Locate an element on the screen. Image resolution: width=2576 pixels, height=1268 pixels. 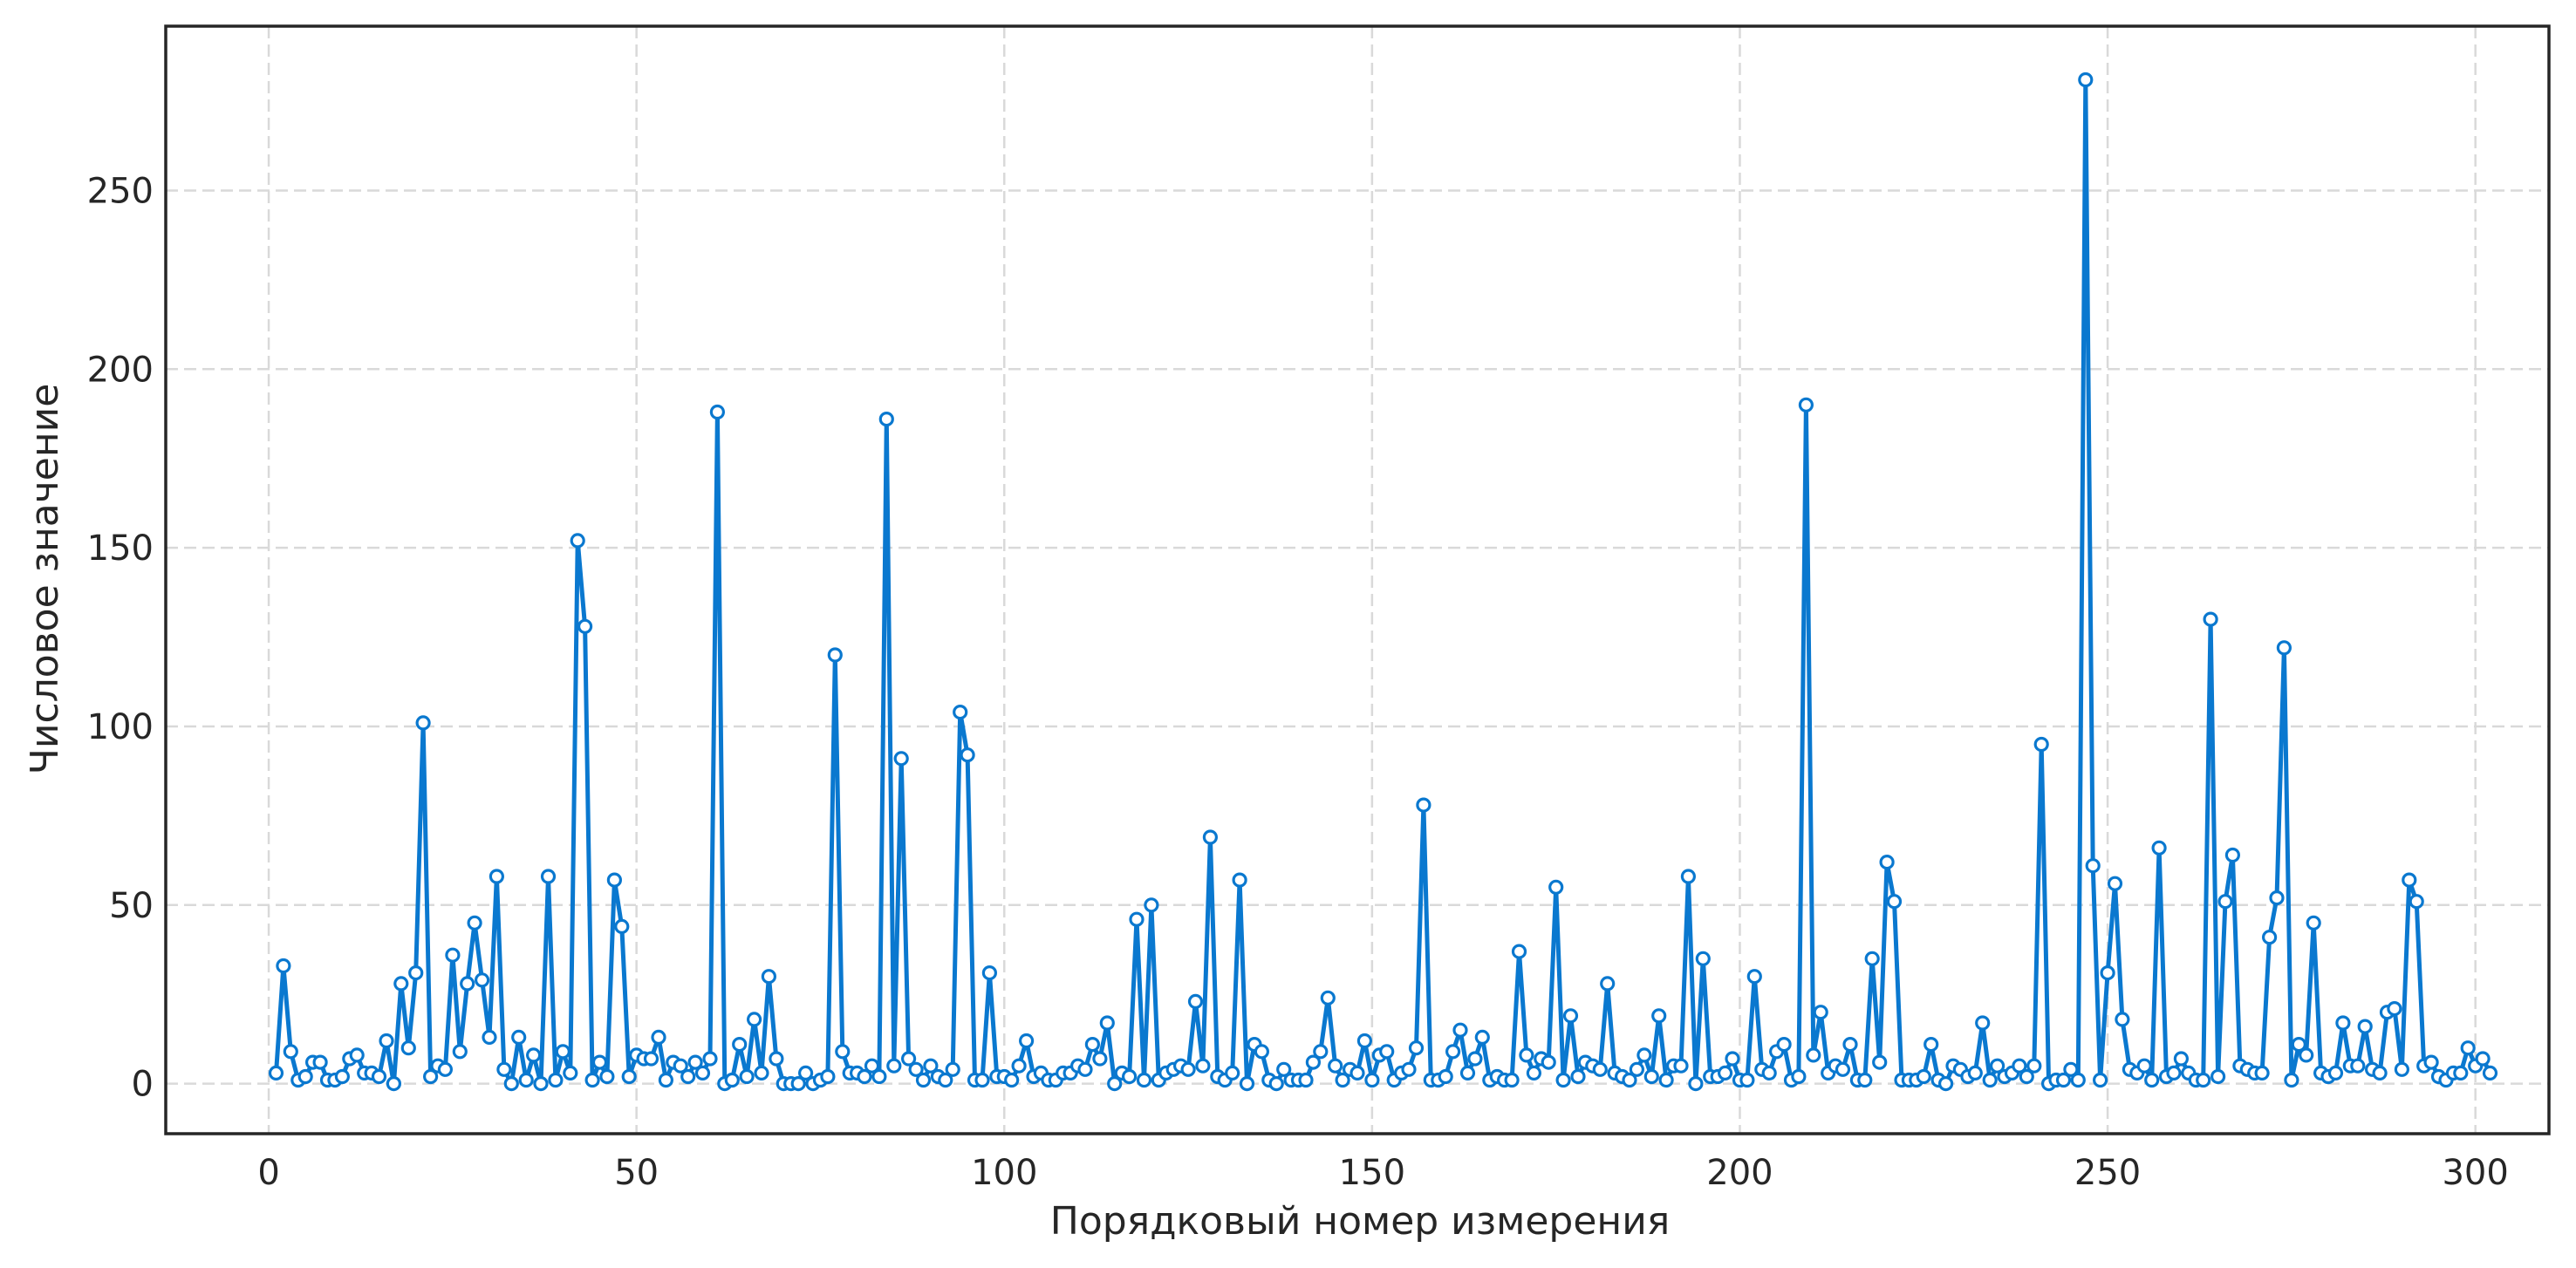
y-tick-label: 100 is located at coordinates (120, 727).